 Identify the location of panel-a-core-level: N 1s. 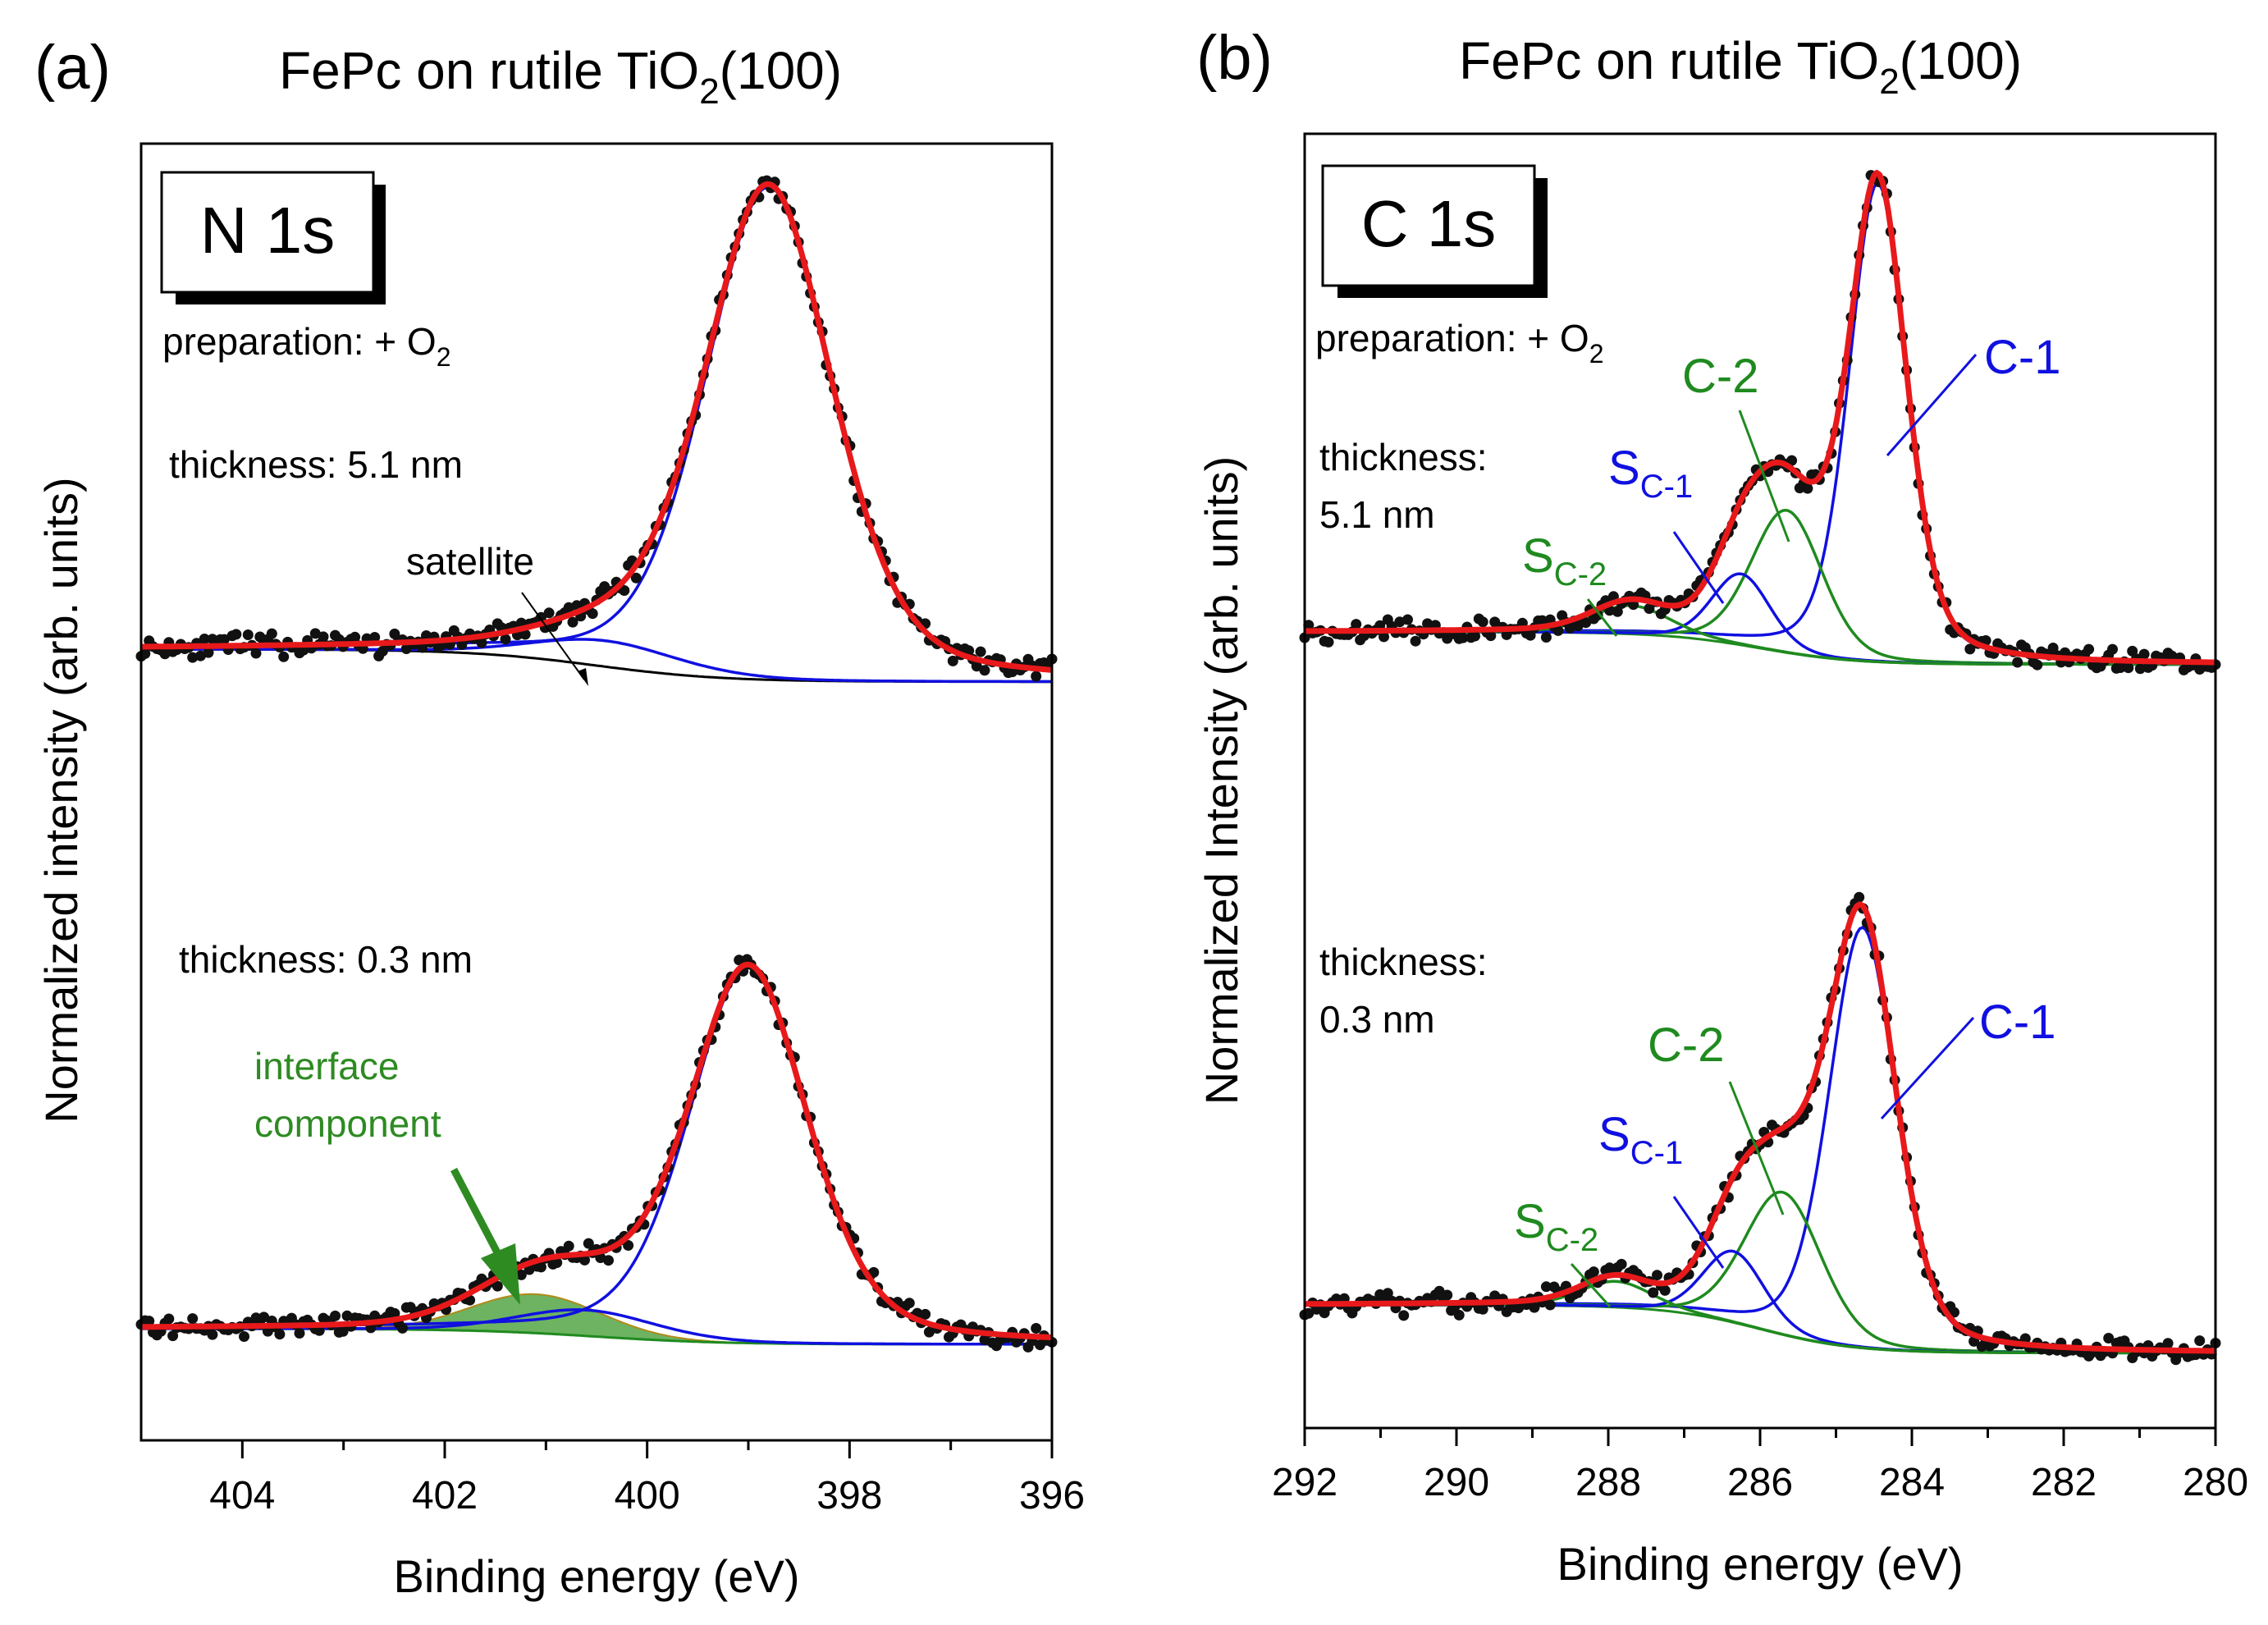
(268, 230).